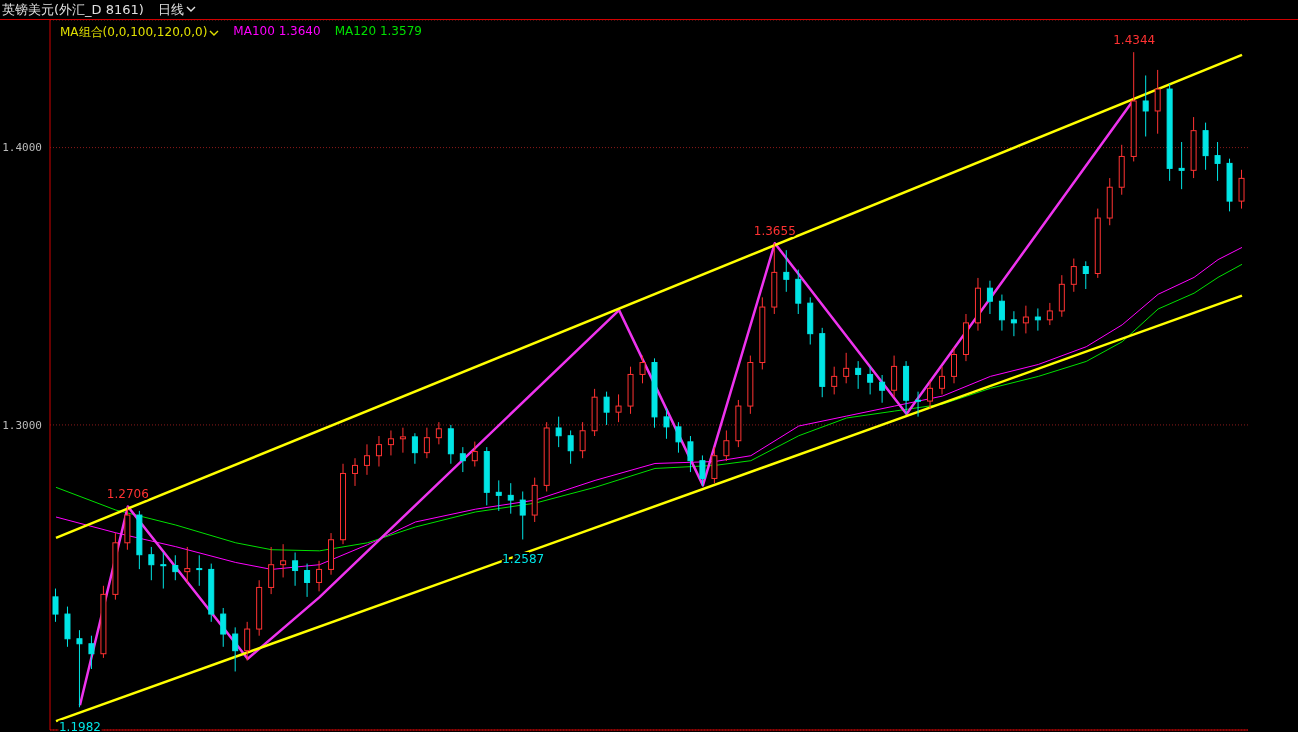  I want to click on annotation: 1.1982, so click(79, 726).